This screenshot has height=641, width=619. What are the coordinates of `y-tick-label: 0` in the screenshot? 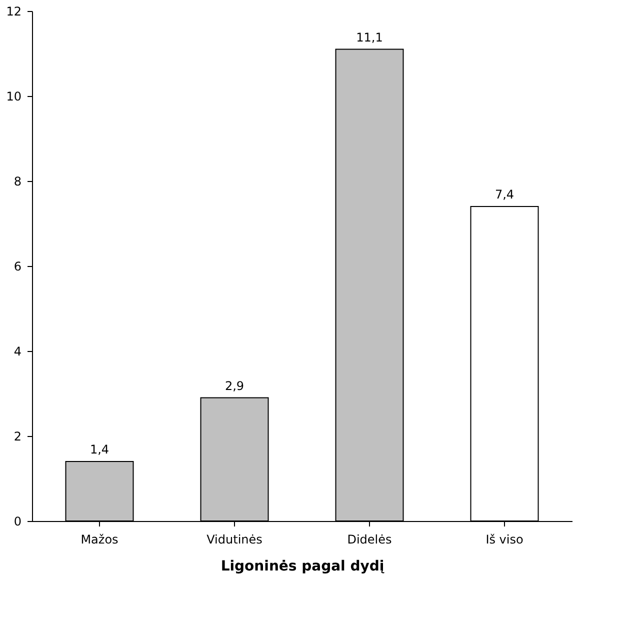 It's located at (18, 521).